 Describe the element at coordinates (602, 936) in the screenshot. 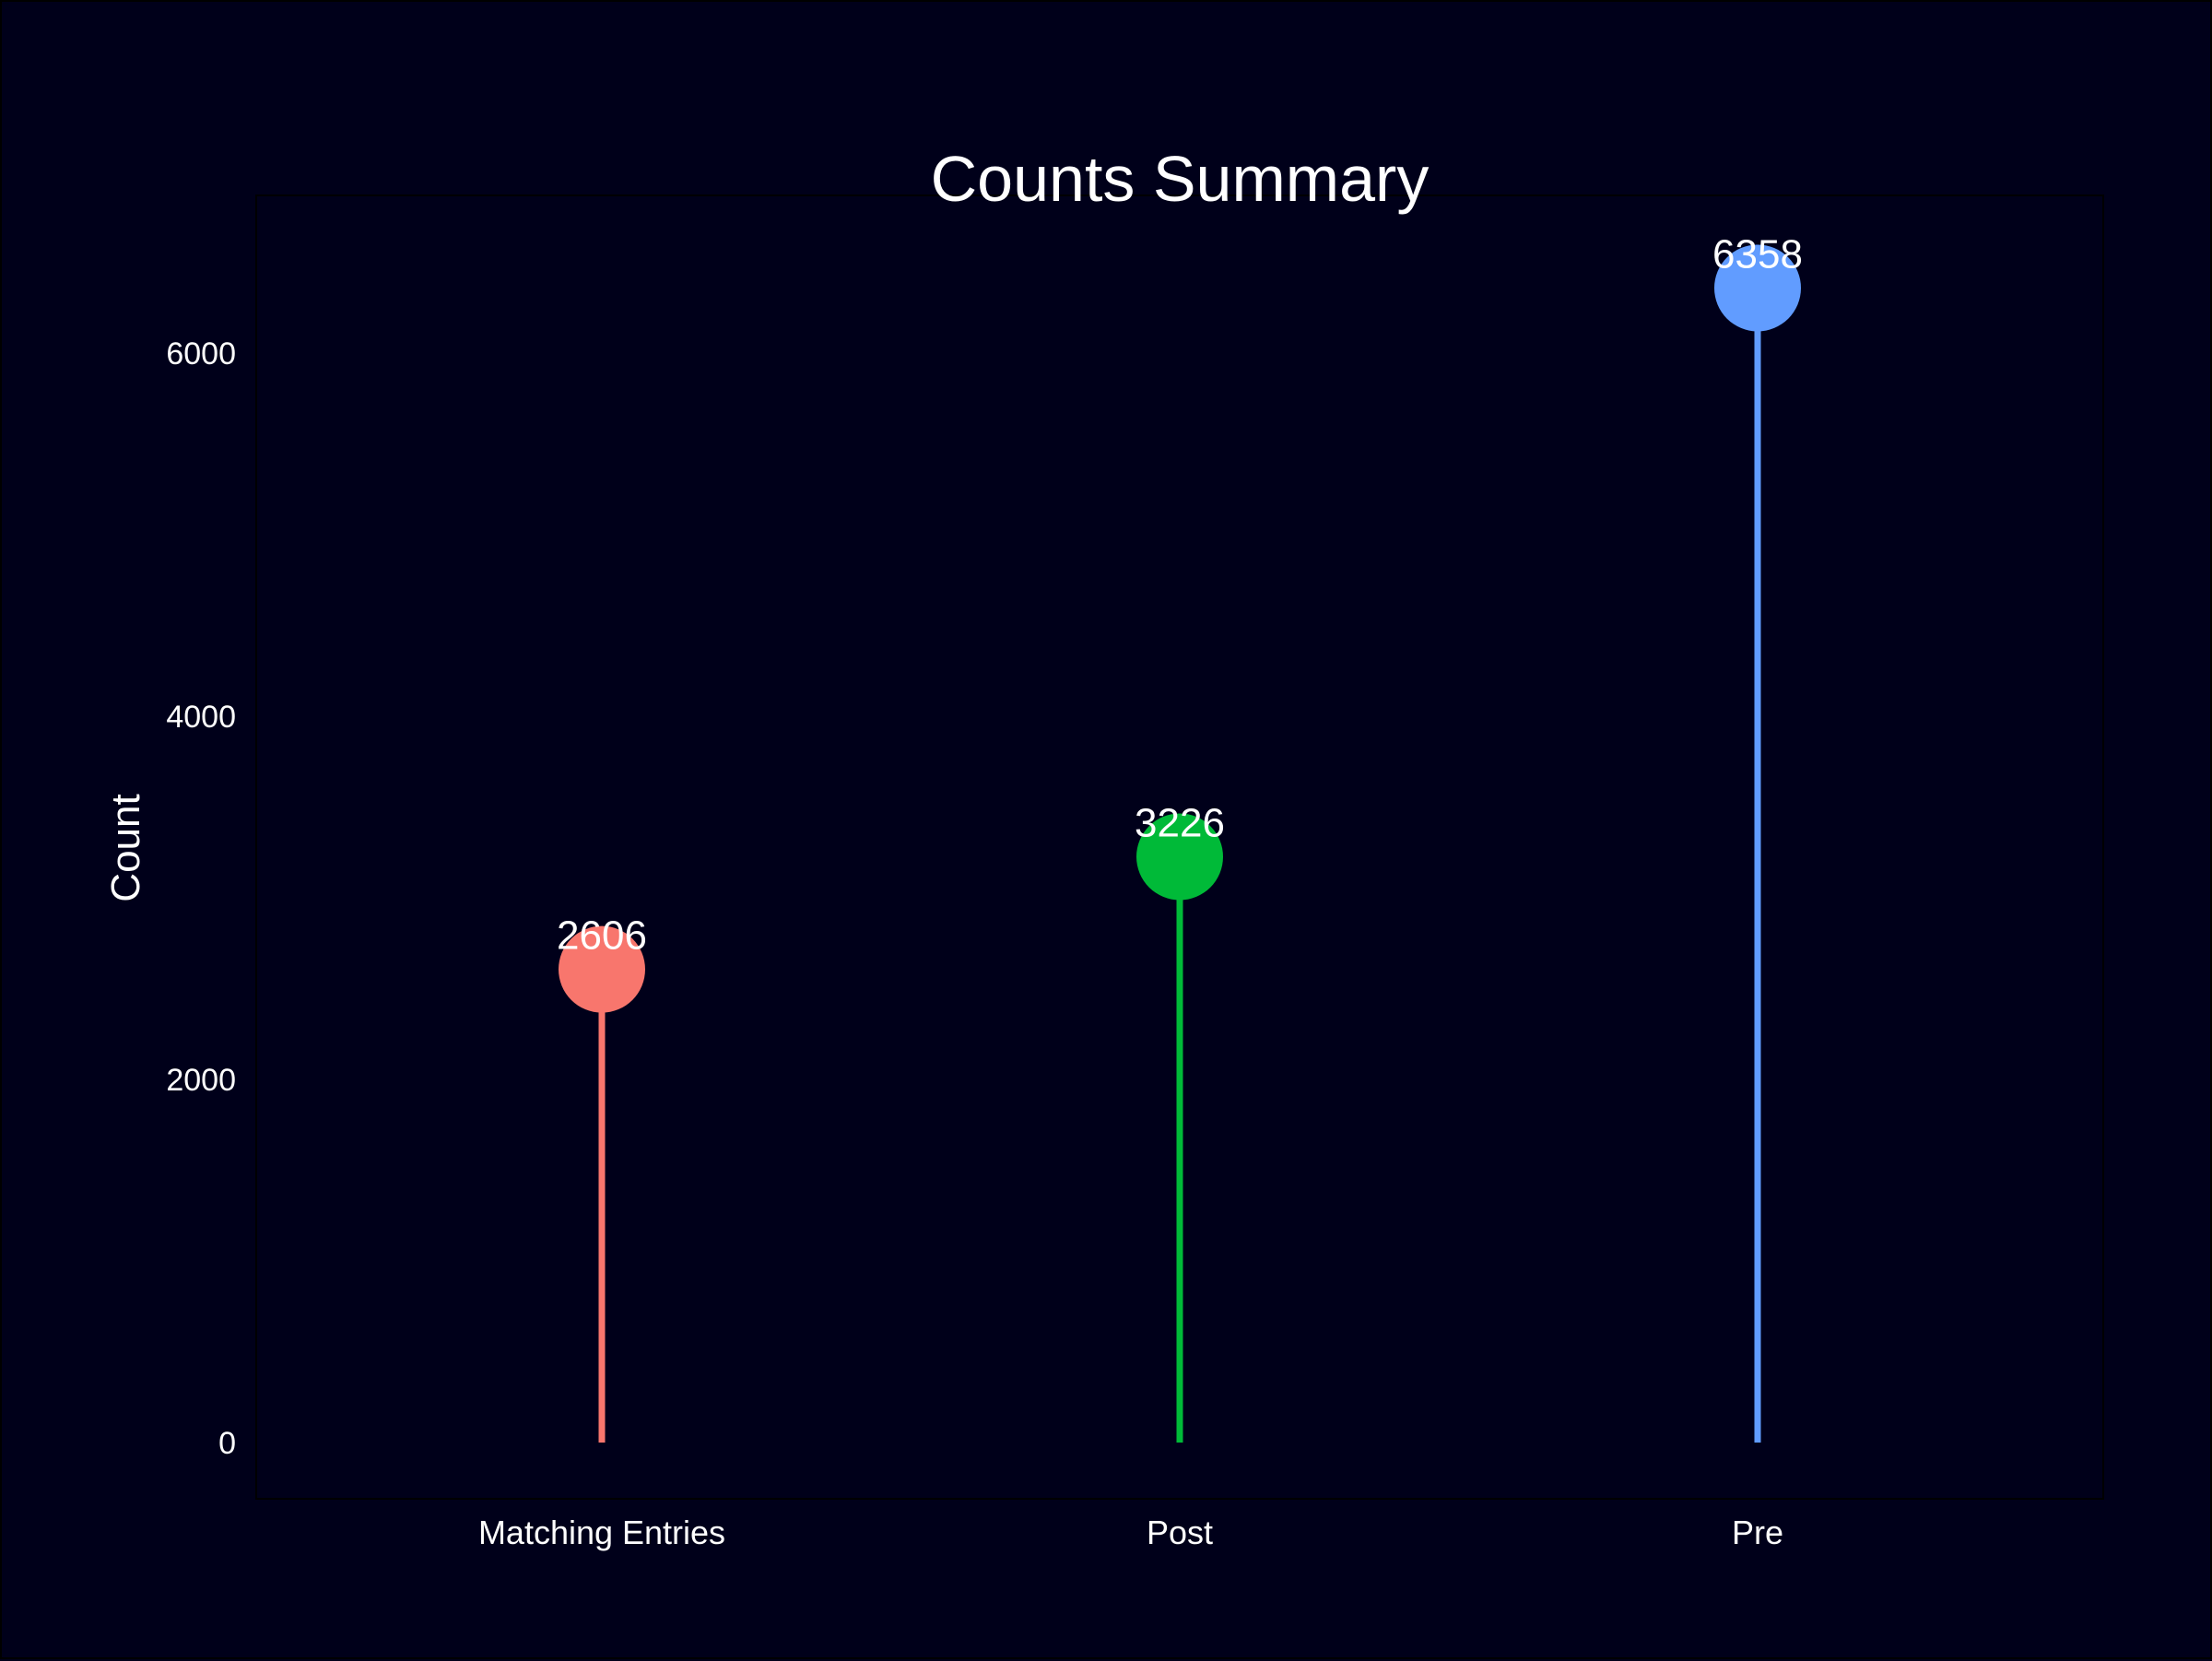

I see `data-label: 2606` at that location.